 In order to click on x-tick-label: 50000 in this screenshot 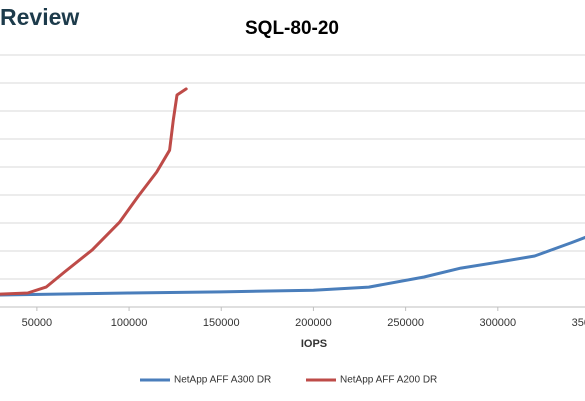, I will do `click(37, 323)`.